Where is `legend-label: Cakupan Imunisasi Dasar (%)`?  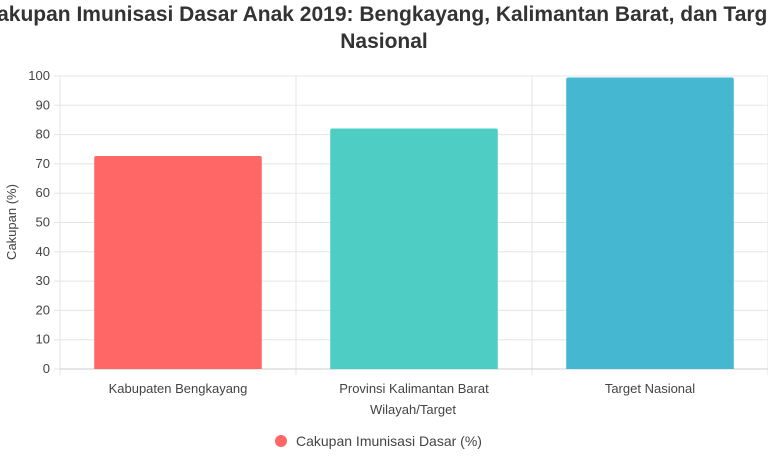 legend-label: Cakupan Imunisasi Dasar (%) is located at coordinates (389, 441).